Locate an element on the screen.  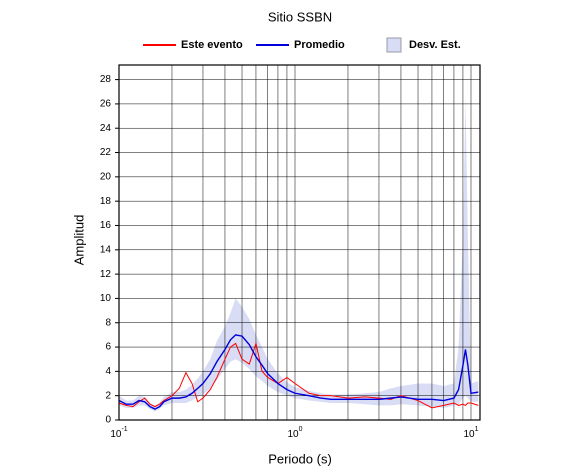
y-tick-label: 14 is located at coordinates (106, 249).